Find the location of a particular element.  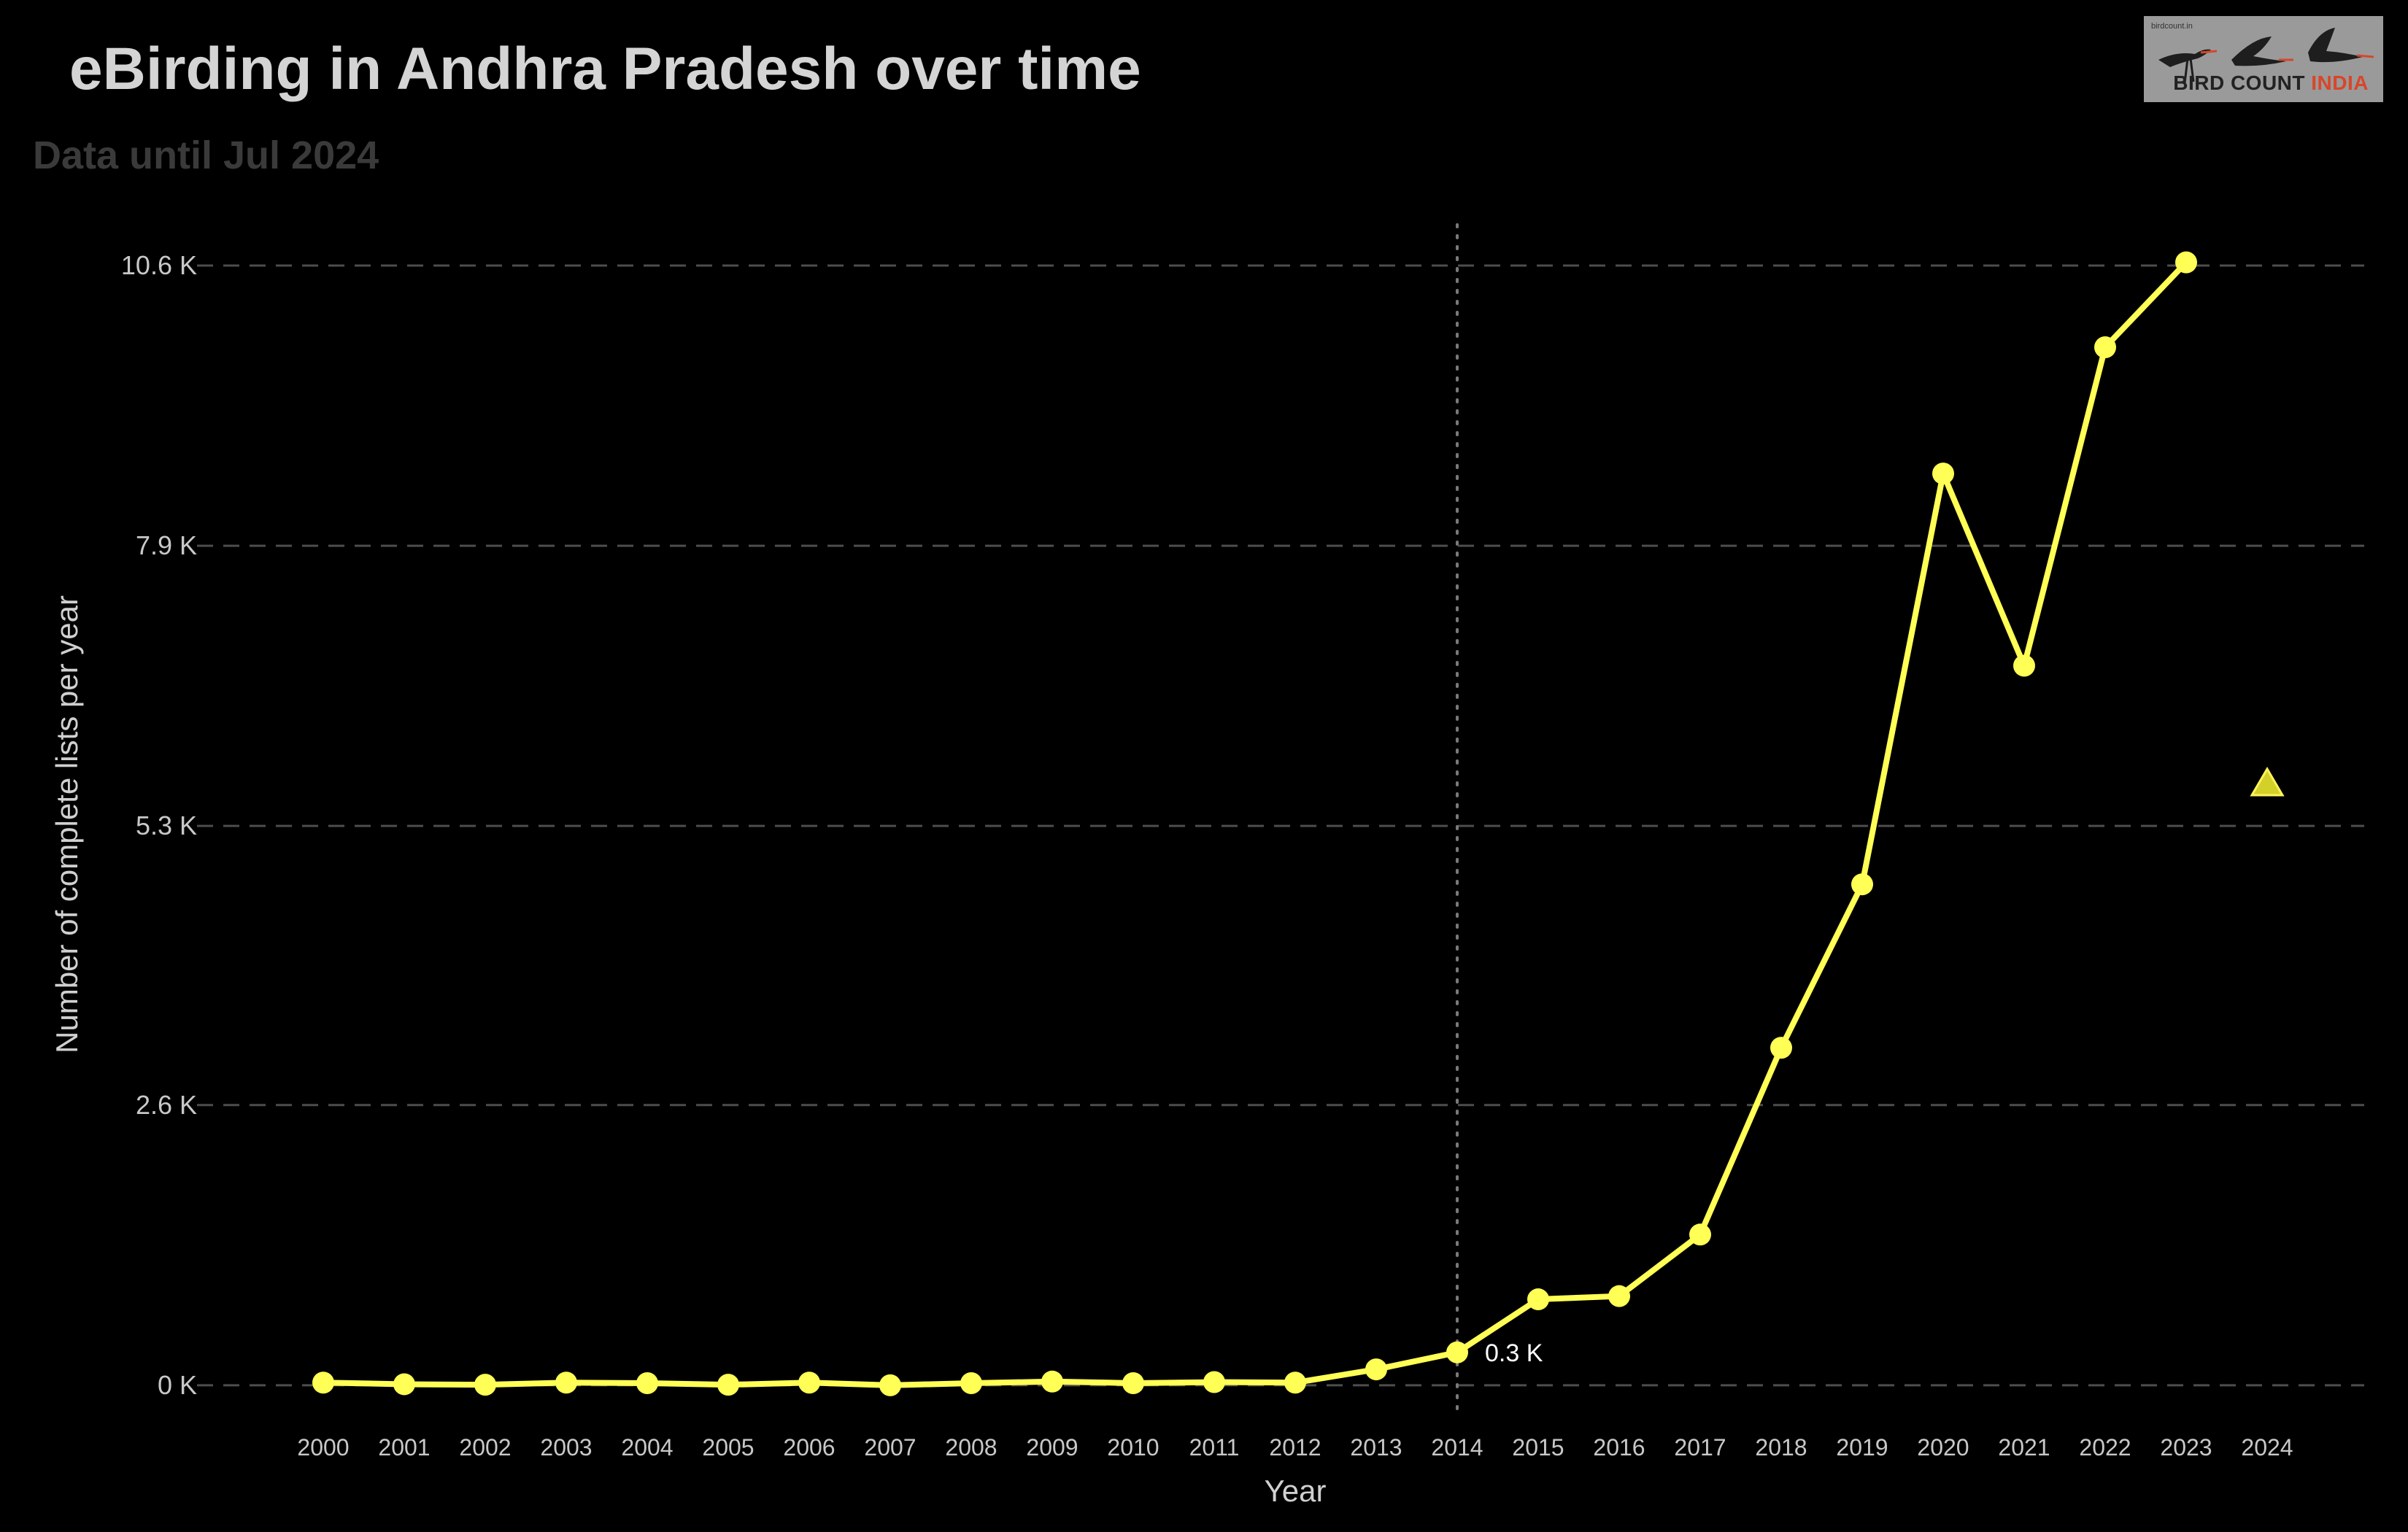

x-tick-label: 2007 is located at coordinates (890, 1448).